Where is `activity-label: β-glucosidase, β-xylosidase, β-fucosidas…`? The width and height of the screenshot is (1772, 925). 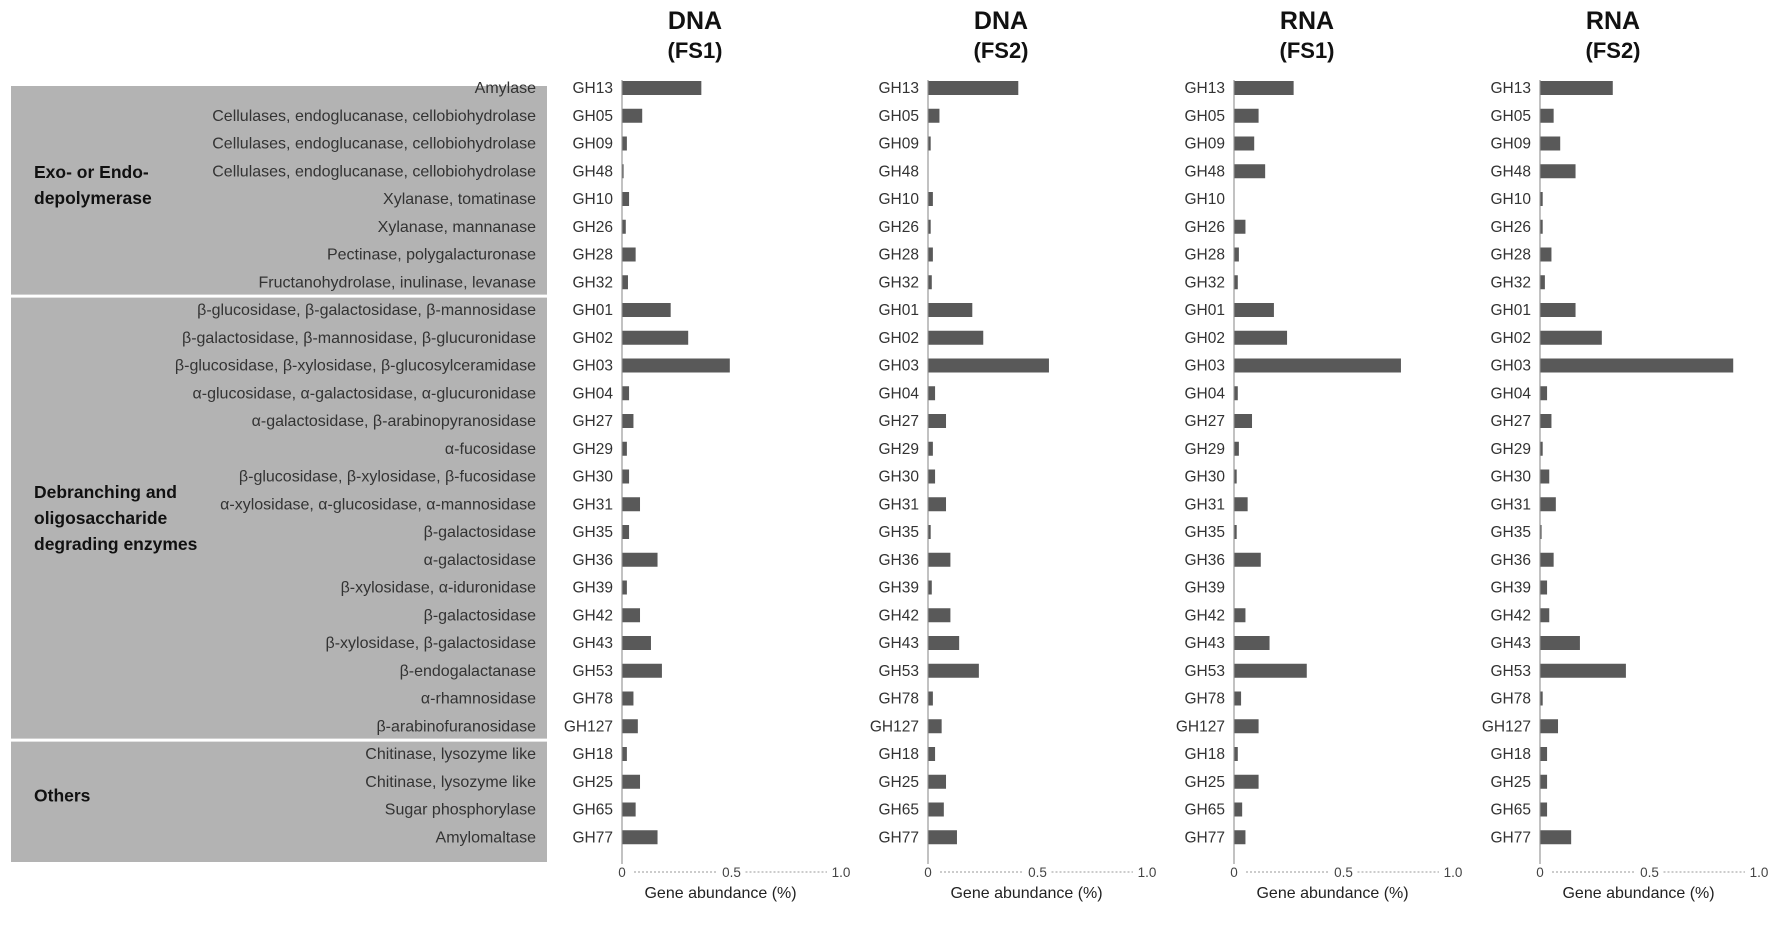
activity-label: β-glucosidase, β-xylosidase, β-fucosidas… is located at coordinates (387, 477).